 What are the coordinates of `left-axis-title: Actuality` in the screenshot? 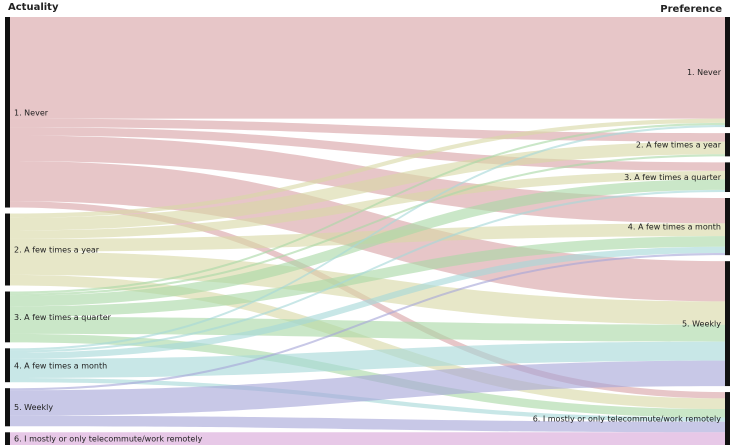 It's located at (33, 7).